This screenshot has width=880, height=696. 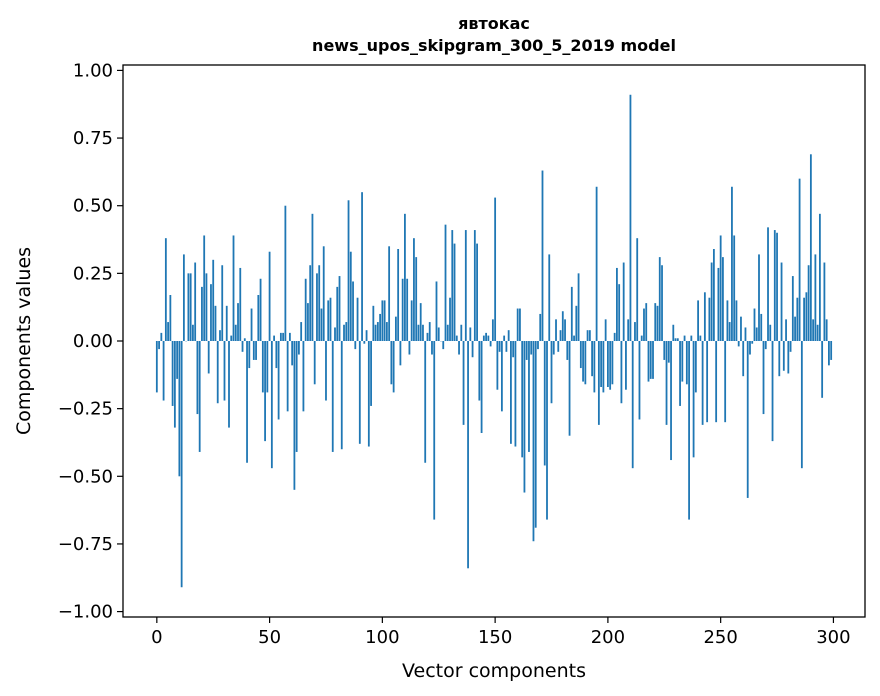 What do you see at coordinates (495, 637) in the screenshot?
I see `x-tick-label: 150` at bounding box center [495, 637].